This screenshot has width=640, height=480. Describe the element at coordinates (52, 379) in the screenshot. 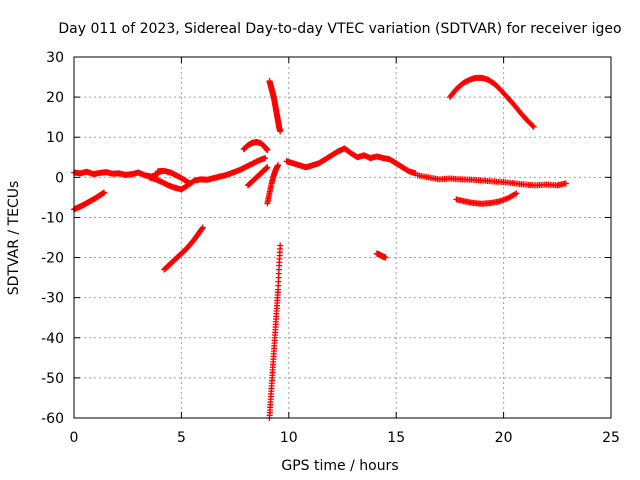

I see `y-tick-label: -50` at that location.